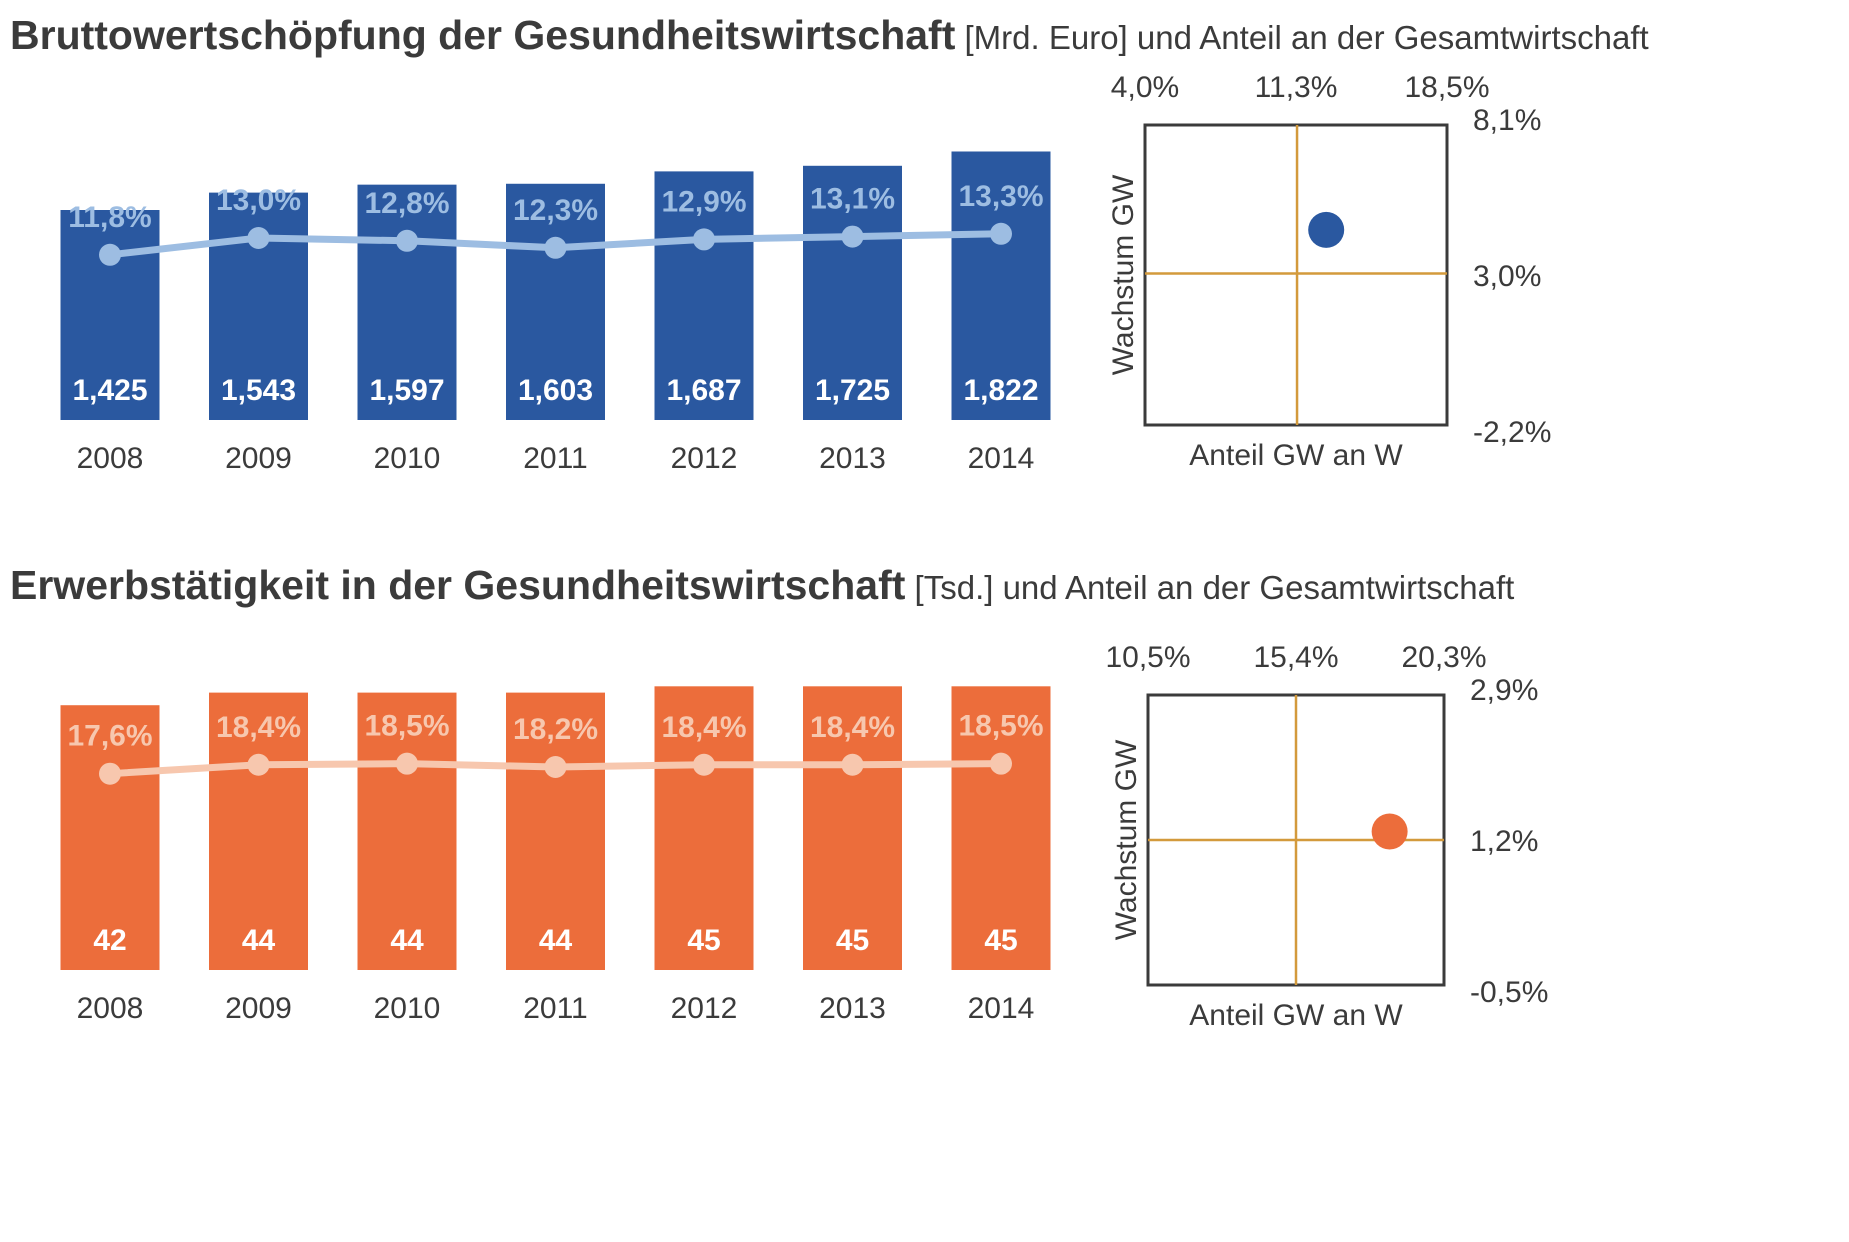  Describe the element at coordinates (1145, 87) in the screenshot. I see `quad-x-tick-0: 4,0%` at that location.